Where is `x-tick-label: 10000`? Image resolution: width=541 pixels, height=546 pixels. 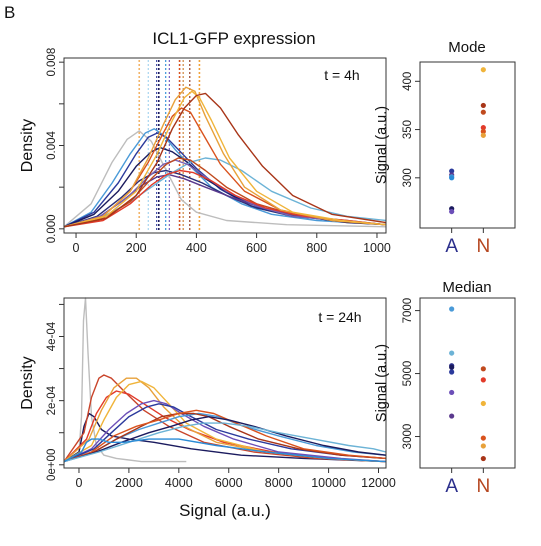
x-tick-label: 10000 is located at coordinates (328, 483).